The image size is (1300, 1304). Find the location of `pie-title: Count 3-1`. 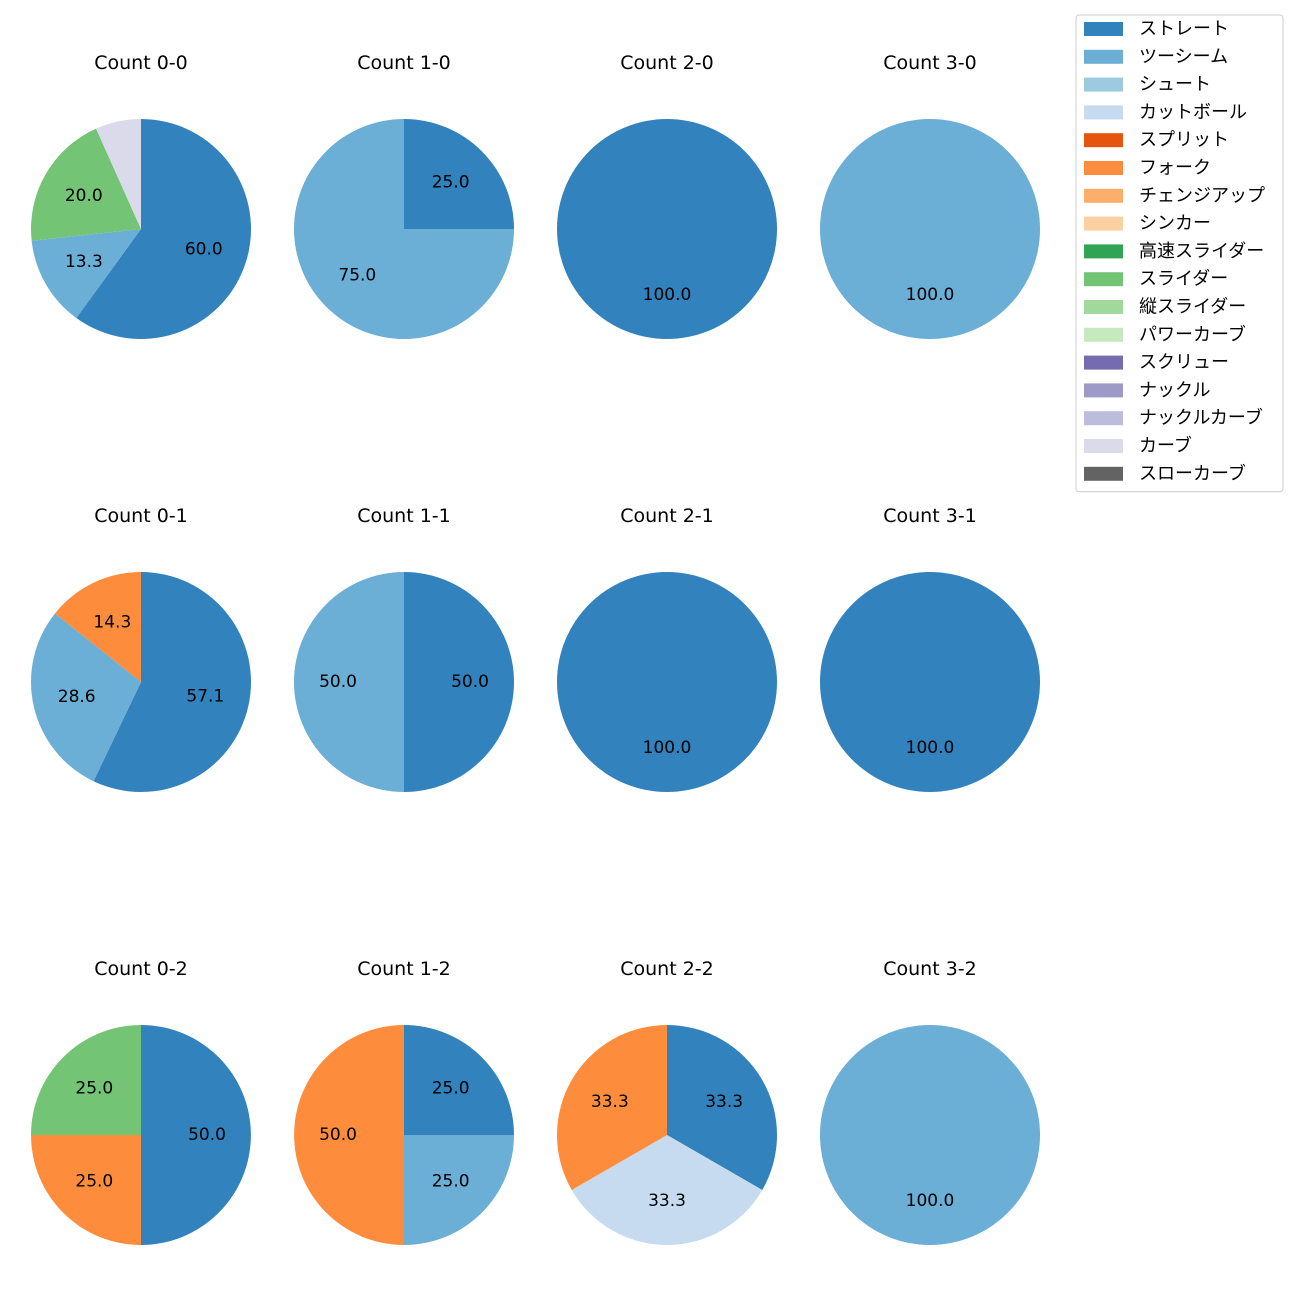

pie-title: Count 3-1 is located at coordinates (930, 516).